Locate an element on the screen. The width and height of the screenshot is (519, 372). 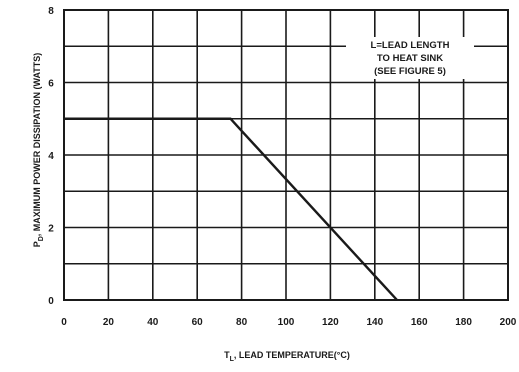
x-tick-label: 80 is located at coordinates (242, 322).